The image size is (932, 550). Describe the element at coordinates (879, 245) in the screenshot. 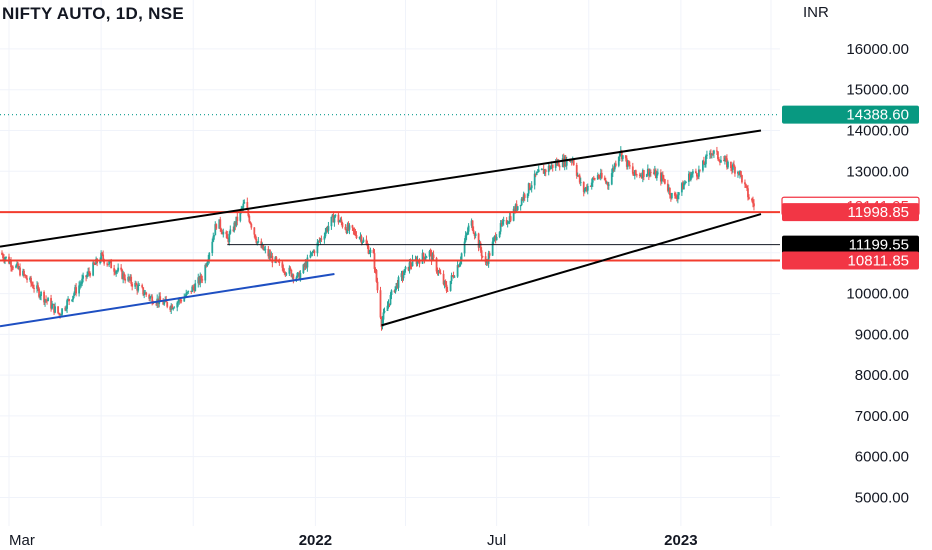

I see `price-badge-label: 11199.55` at that location.